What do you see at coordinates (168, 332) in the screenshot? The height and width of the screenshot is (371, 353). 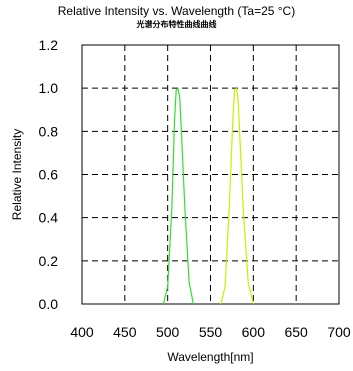 I see `x-tick-label: 500` at bounding box center [168, 332].